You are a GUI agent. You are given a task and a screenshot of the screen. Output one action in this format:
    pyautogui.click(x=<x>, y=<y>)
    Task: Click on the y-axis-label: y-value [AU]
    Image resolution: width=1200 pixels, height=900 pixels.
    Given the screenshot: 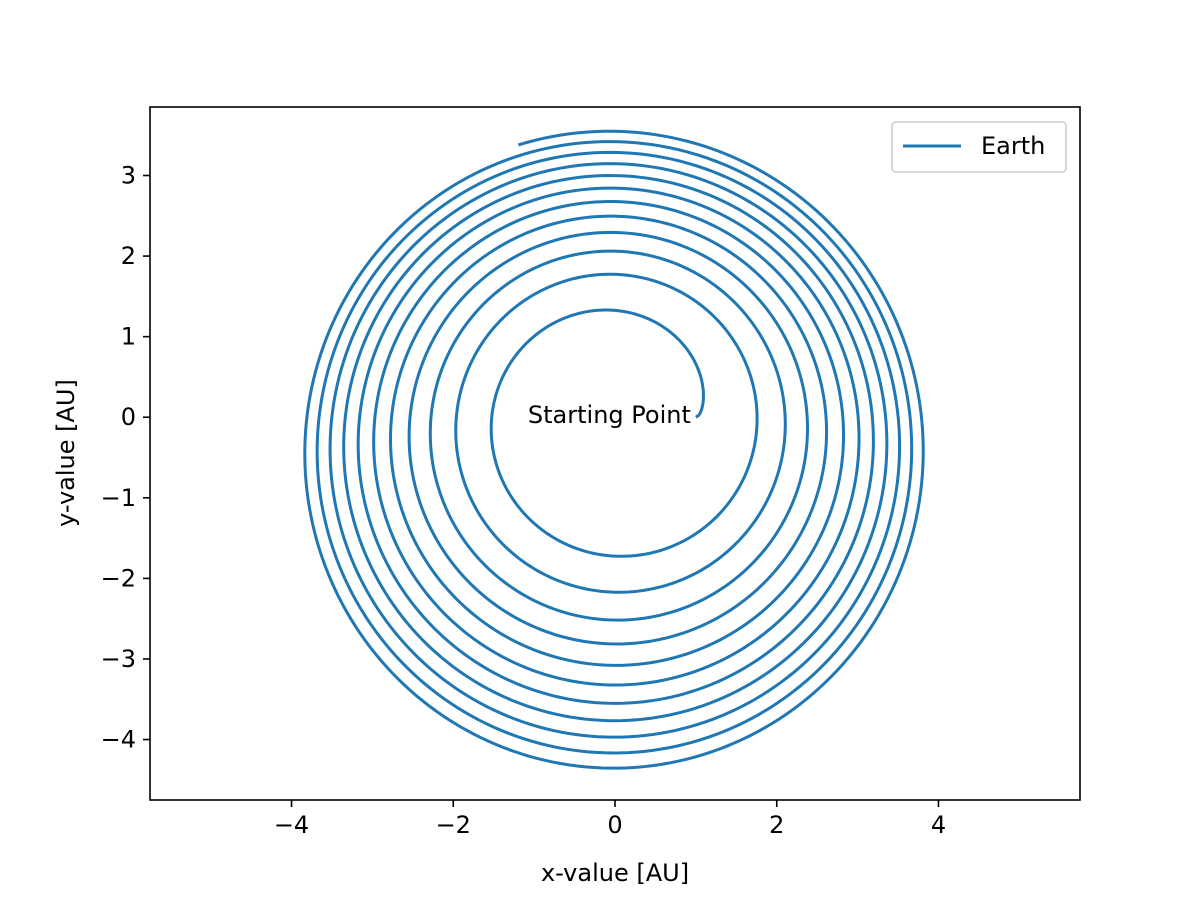 What is the action you would take?
    pyautogui.click(x=66, y=453)
    